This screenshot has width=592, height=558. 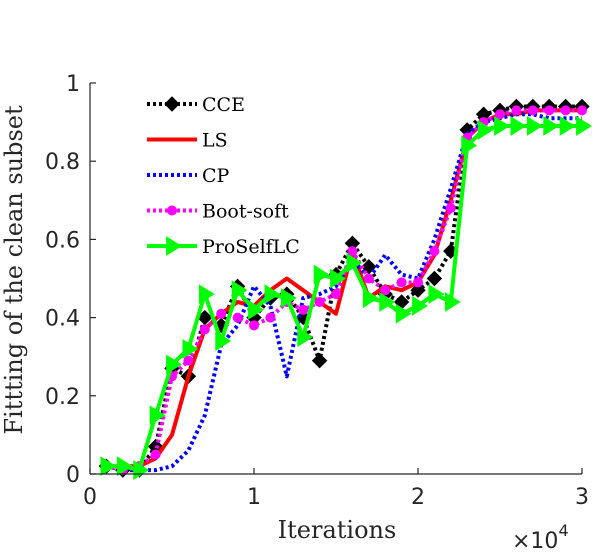 What do you see at coordinates (337, 530) in the screenshot?
I see `x-axis-title: Iterations` at bounding box center [337, 530].